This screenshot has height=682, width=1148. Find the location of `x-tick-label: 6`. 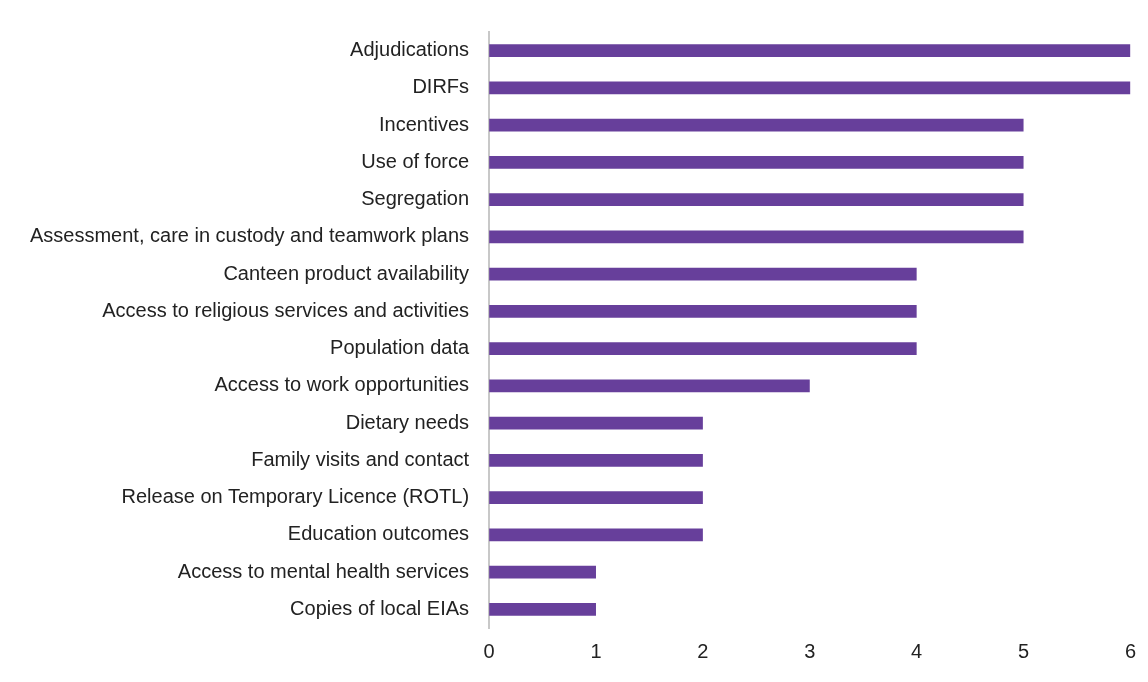

x-tick-label: 6 is located at coordinates (1130, 650).